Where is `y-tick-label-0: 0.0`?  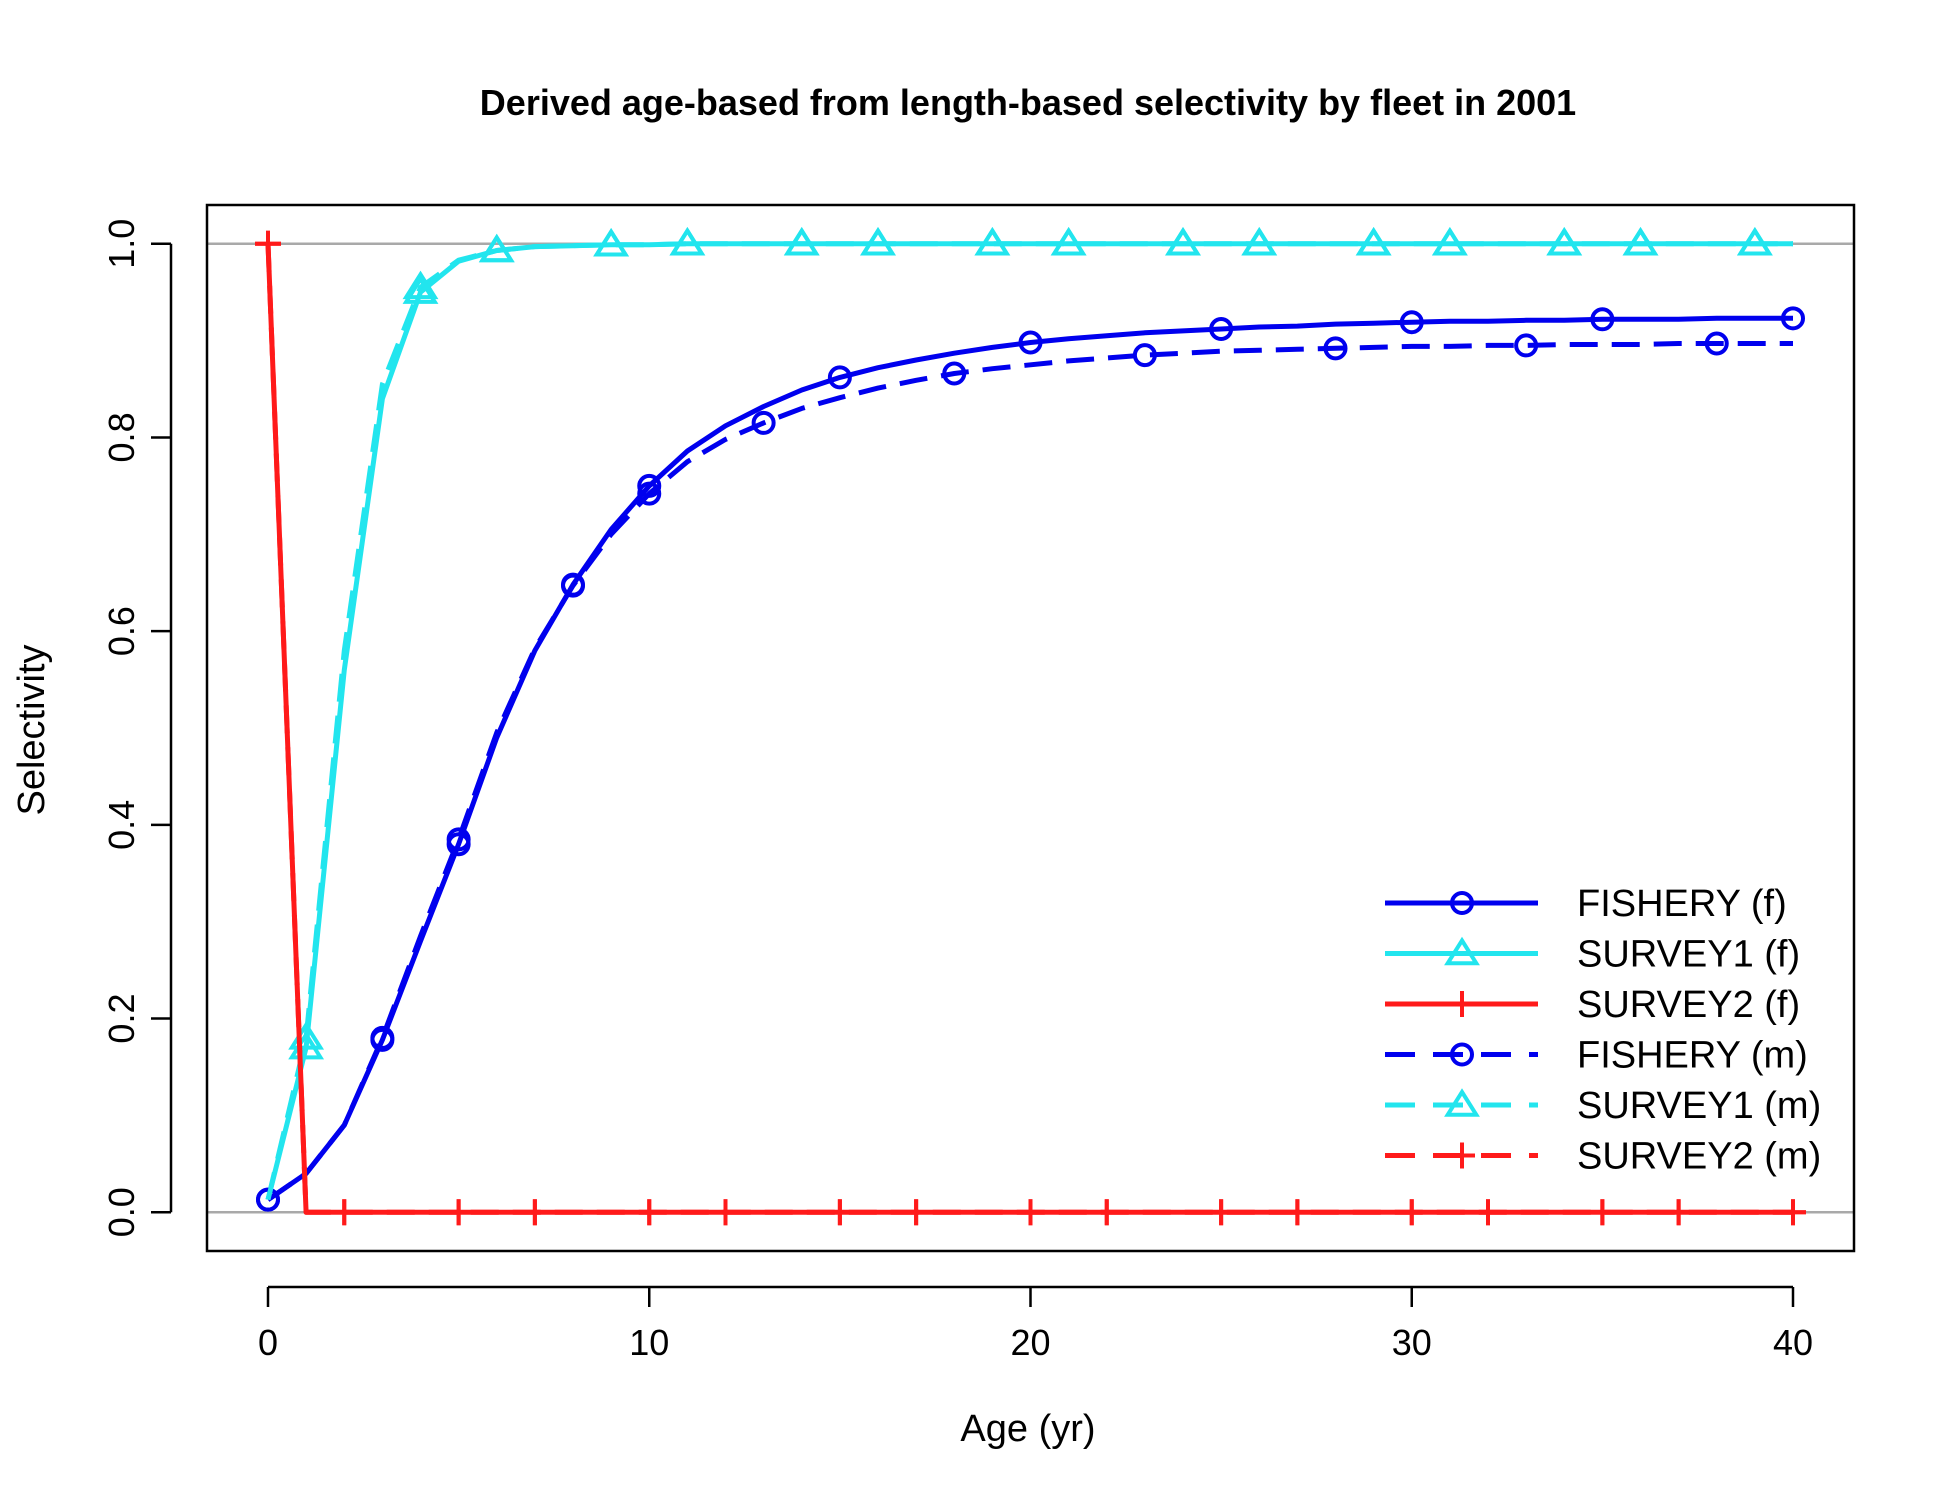 y-tick-label-0: 0.0 is located at coordinates (121, 1212).